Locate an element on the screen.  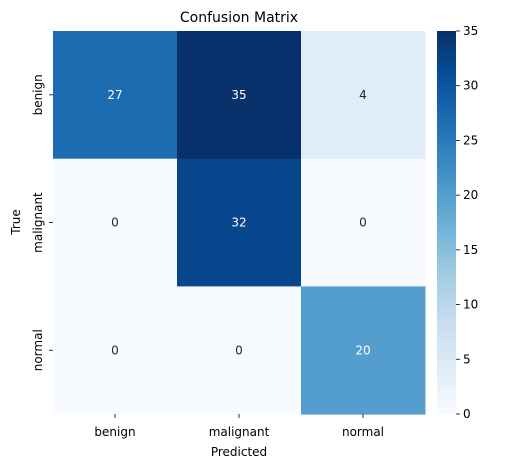
colorbar is located at coordinates (446, 222).